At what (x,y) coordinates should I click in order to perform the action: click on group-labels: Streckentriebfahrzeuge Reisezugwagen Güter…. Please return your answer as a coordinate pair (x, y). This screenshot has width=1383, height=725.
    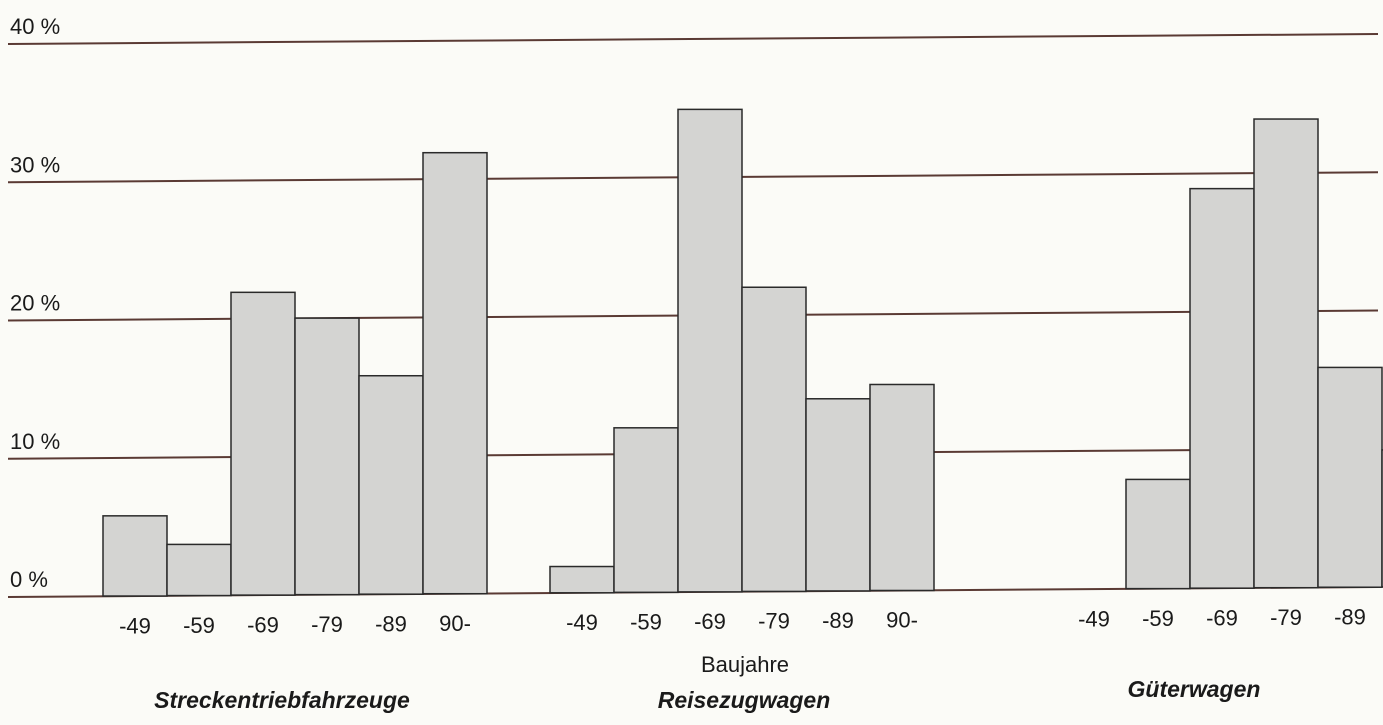
    Looking at the image, I should click on (707, 694).